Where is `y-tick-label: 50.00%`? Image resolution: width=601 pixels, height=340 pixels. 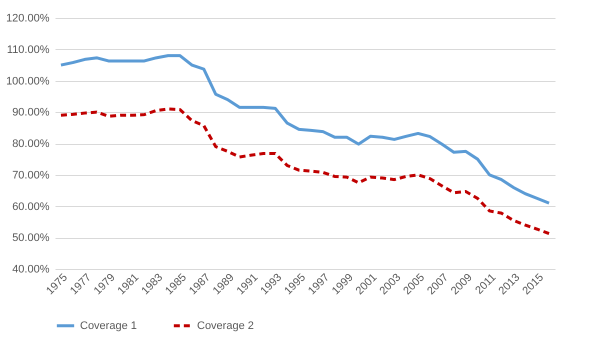
y-tick-label: 50.00% is located at coordinates (31, 238).